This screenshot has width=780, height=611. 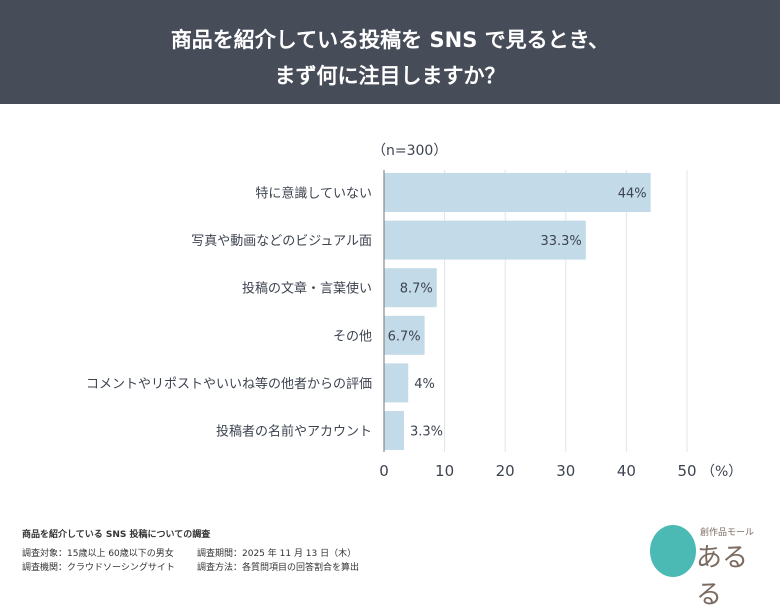 What do you see at coordinates (673, 551) in the screenshot?
I see `logo-circle` at bounding box center [673, 551].